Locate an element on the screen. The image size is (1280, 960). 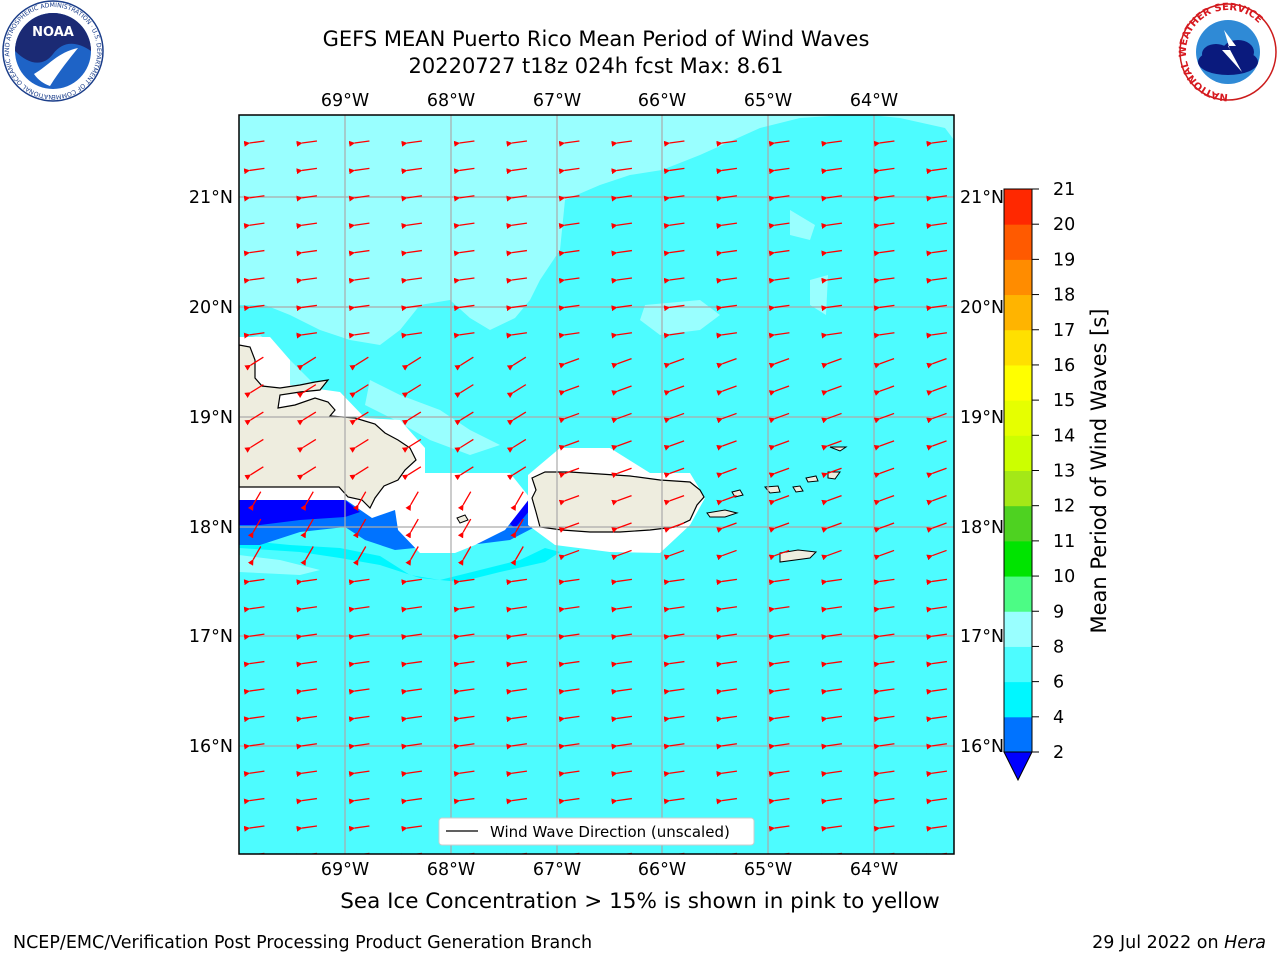
lon-label-bottom: 66°W is located at coordinates (662, 870).